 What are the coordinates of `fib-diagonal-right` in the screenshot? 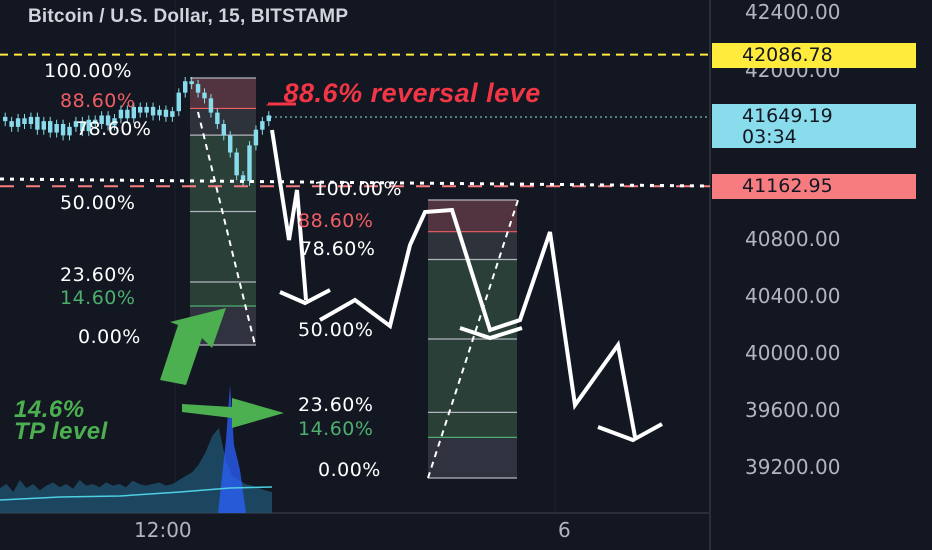 It's located at (473, 339).